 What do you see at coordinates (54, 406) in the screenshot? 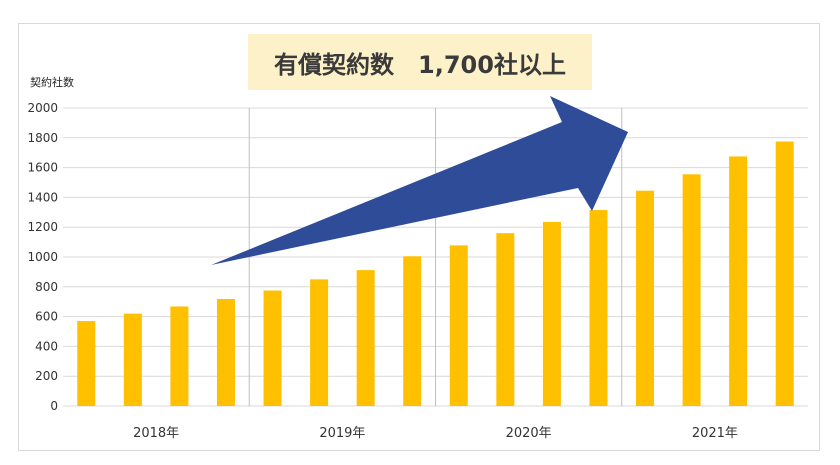
I see `y-tick-label: 0` at bounding box center [54, 406].